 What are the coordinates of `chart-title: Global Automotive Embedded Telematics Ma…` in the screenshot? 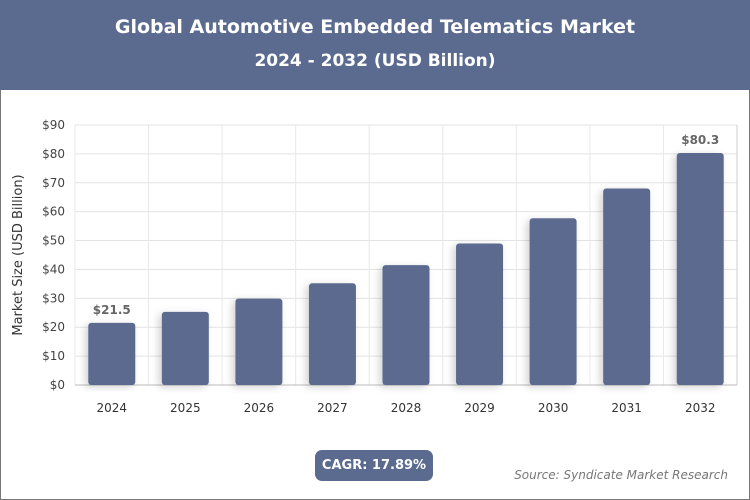 It's located at (375, 27).